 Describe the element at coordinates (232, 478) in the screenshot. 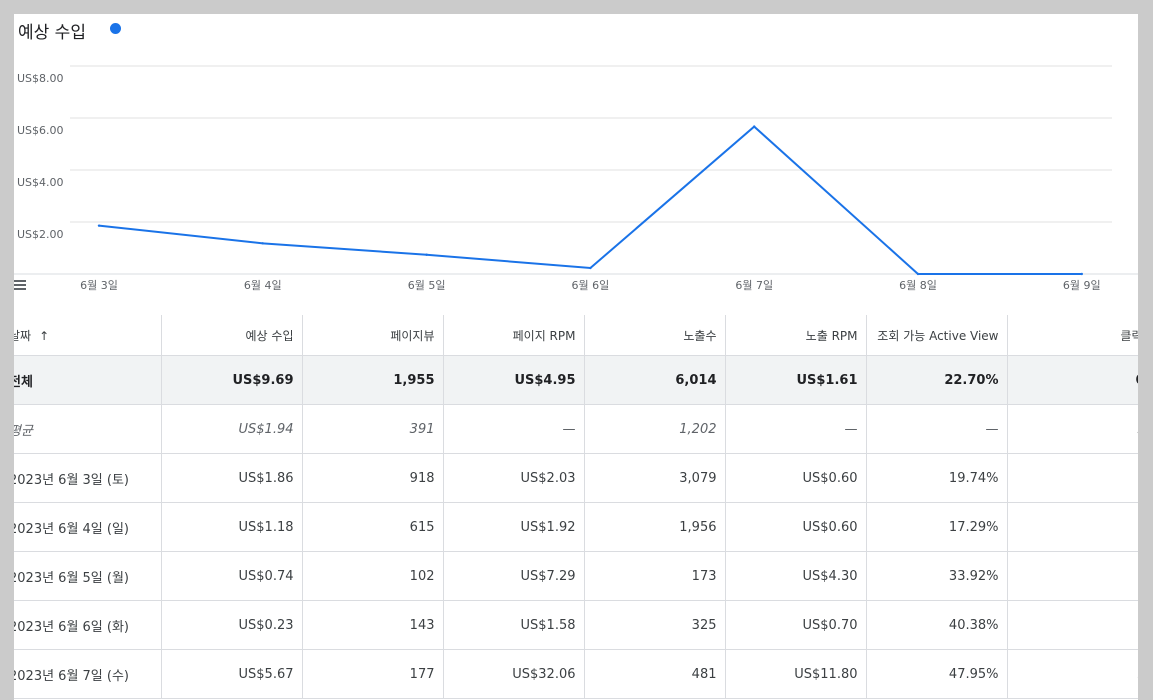

I see `table-cell: US$1.86` at that location.